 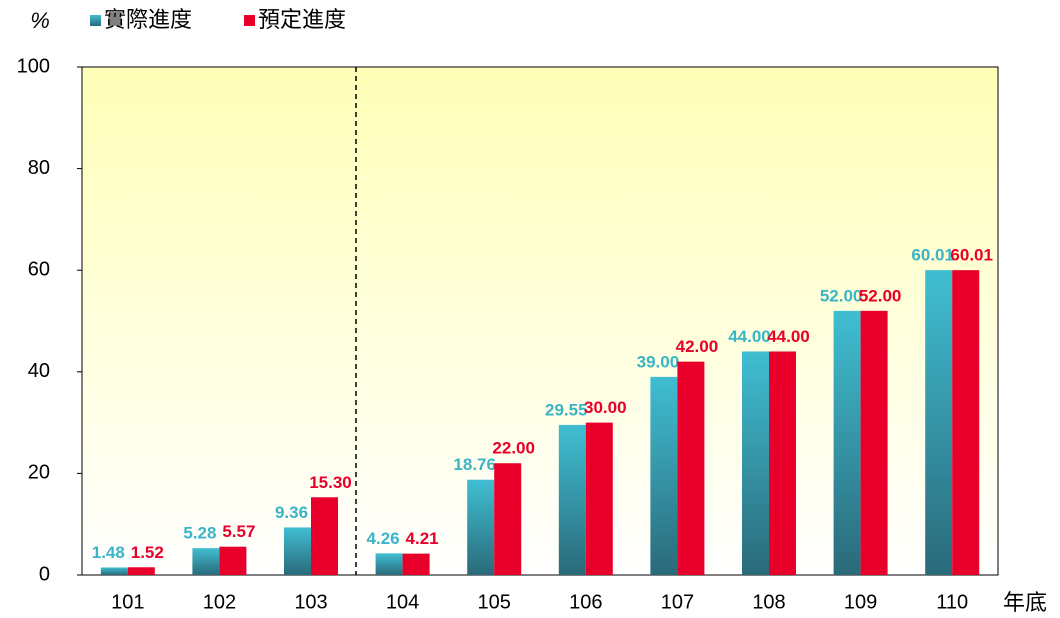 What do you see at coordinates (494, 602) in the screenshot?
I see `x-tick-label: 105` at bounding box center [494, 602].